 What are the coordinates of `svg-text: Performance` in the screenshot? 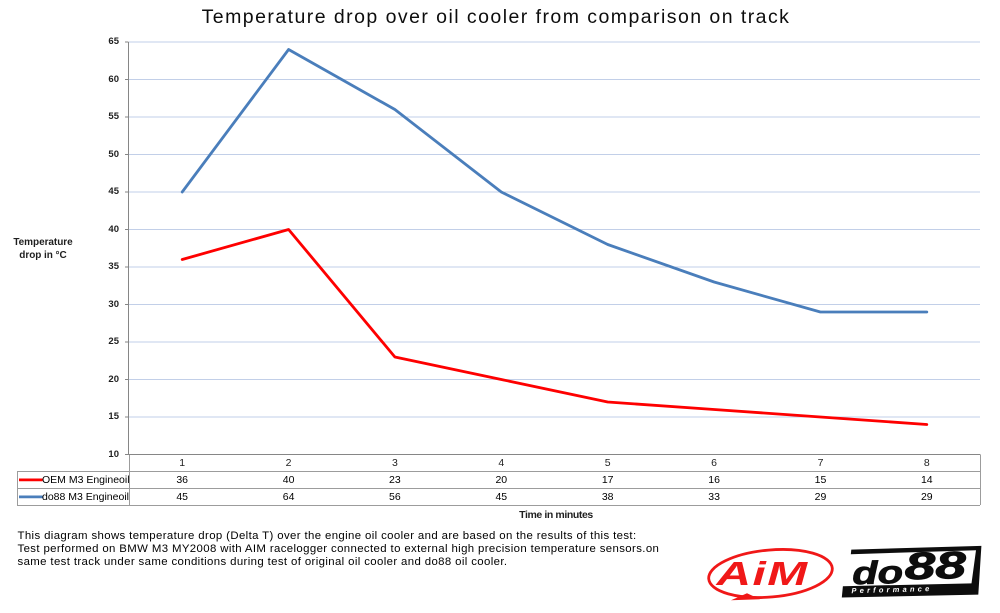 It's located at (891, 589).